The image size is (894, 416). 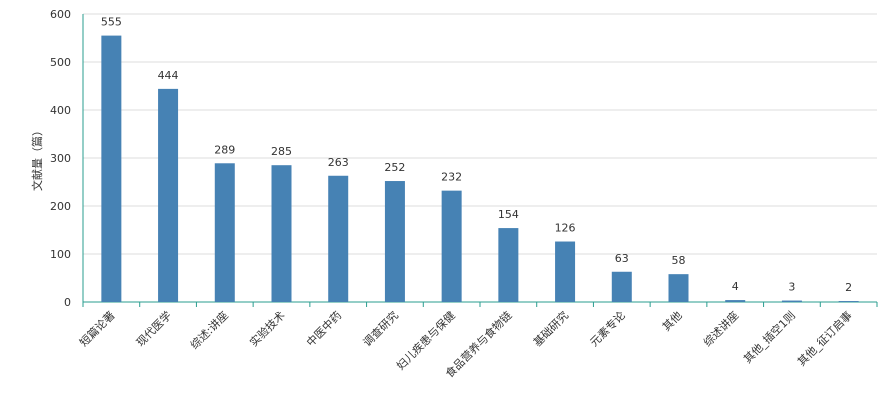 What do you see at coordinates (153, 328) in the screenshot?
I see `x-tick-label: 现代医学` at bounding box center [153, 328].